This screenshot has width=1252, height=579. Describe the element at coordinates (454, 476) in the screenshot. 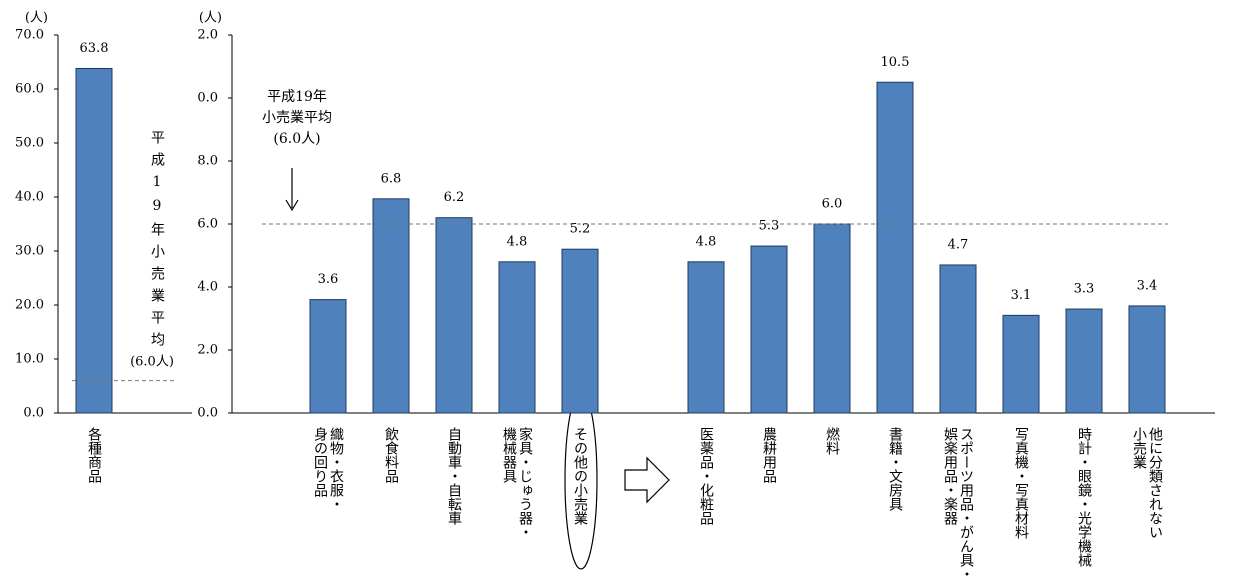

I see `x-tick-label: 自動車・自転車` at that location.